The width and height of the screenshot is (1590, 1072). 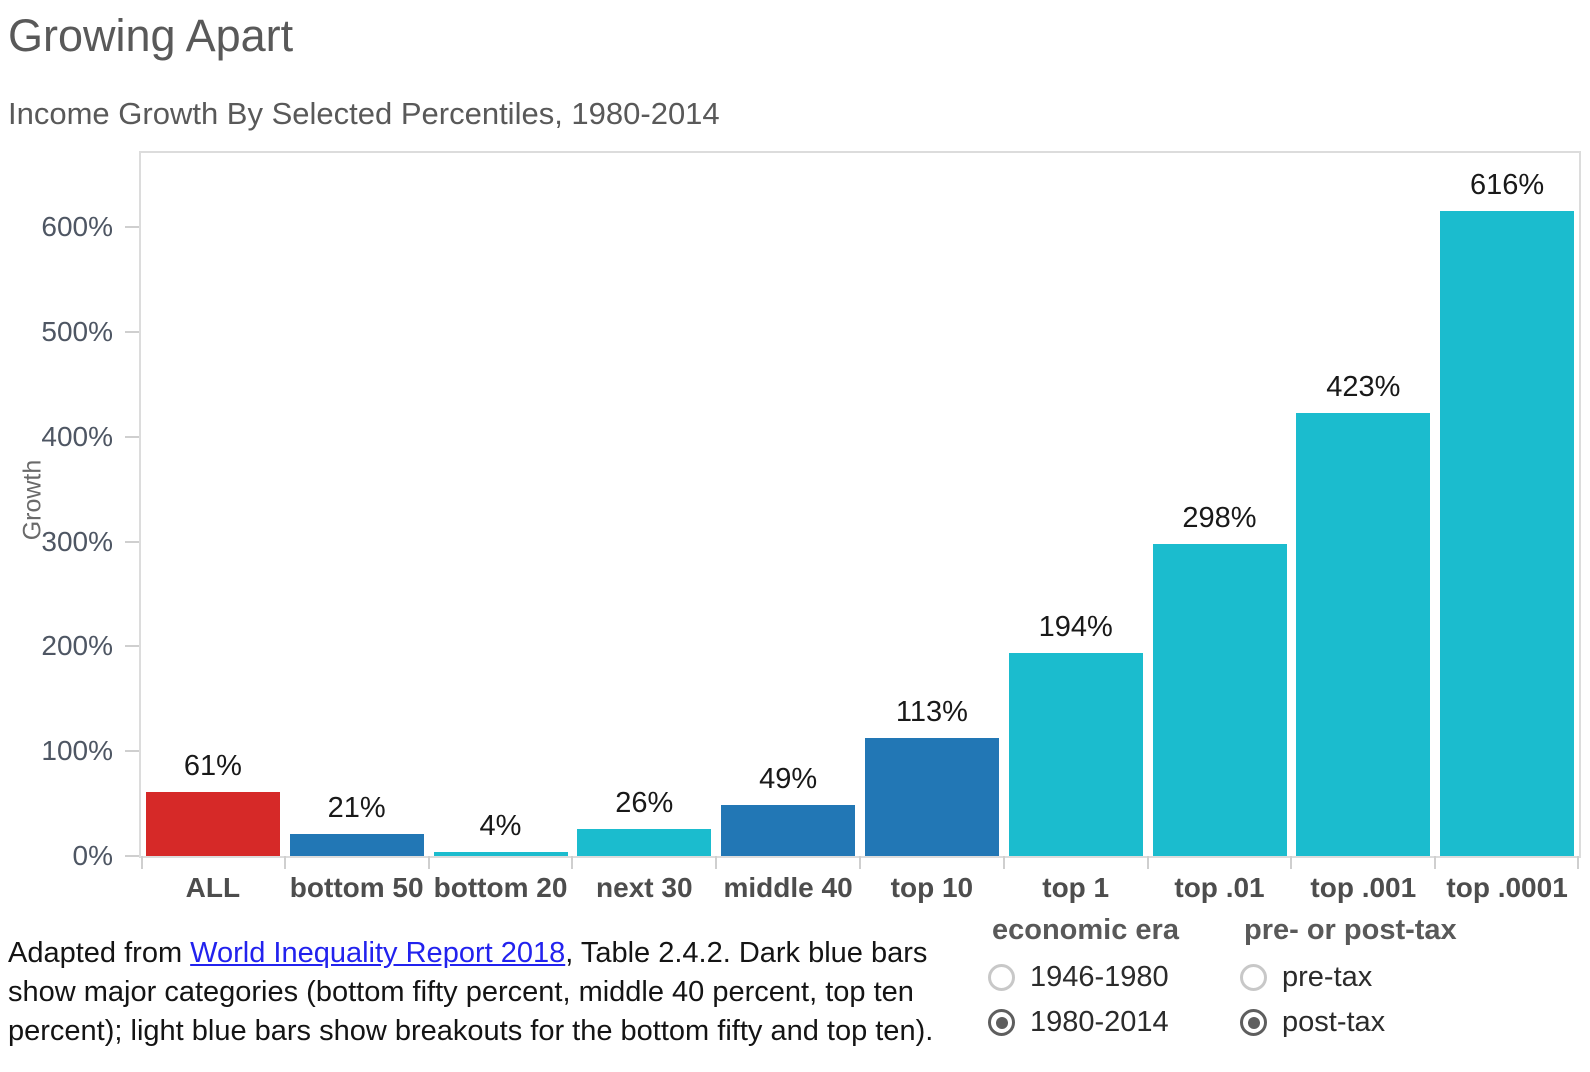 What do you see at coordinates (77, 332) in the screenshot?
I see `y-axis-tick-label: 500%` at bounding box center [77, 332].